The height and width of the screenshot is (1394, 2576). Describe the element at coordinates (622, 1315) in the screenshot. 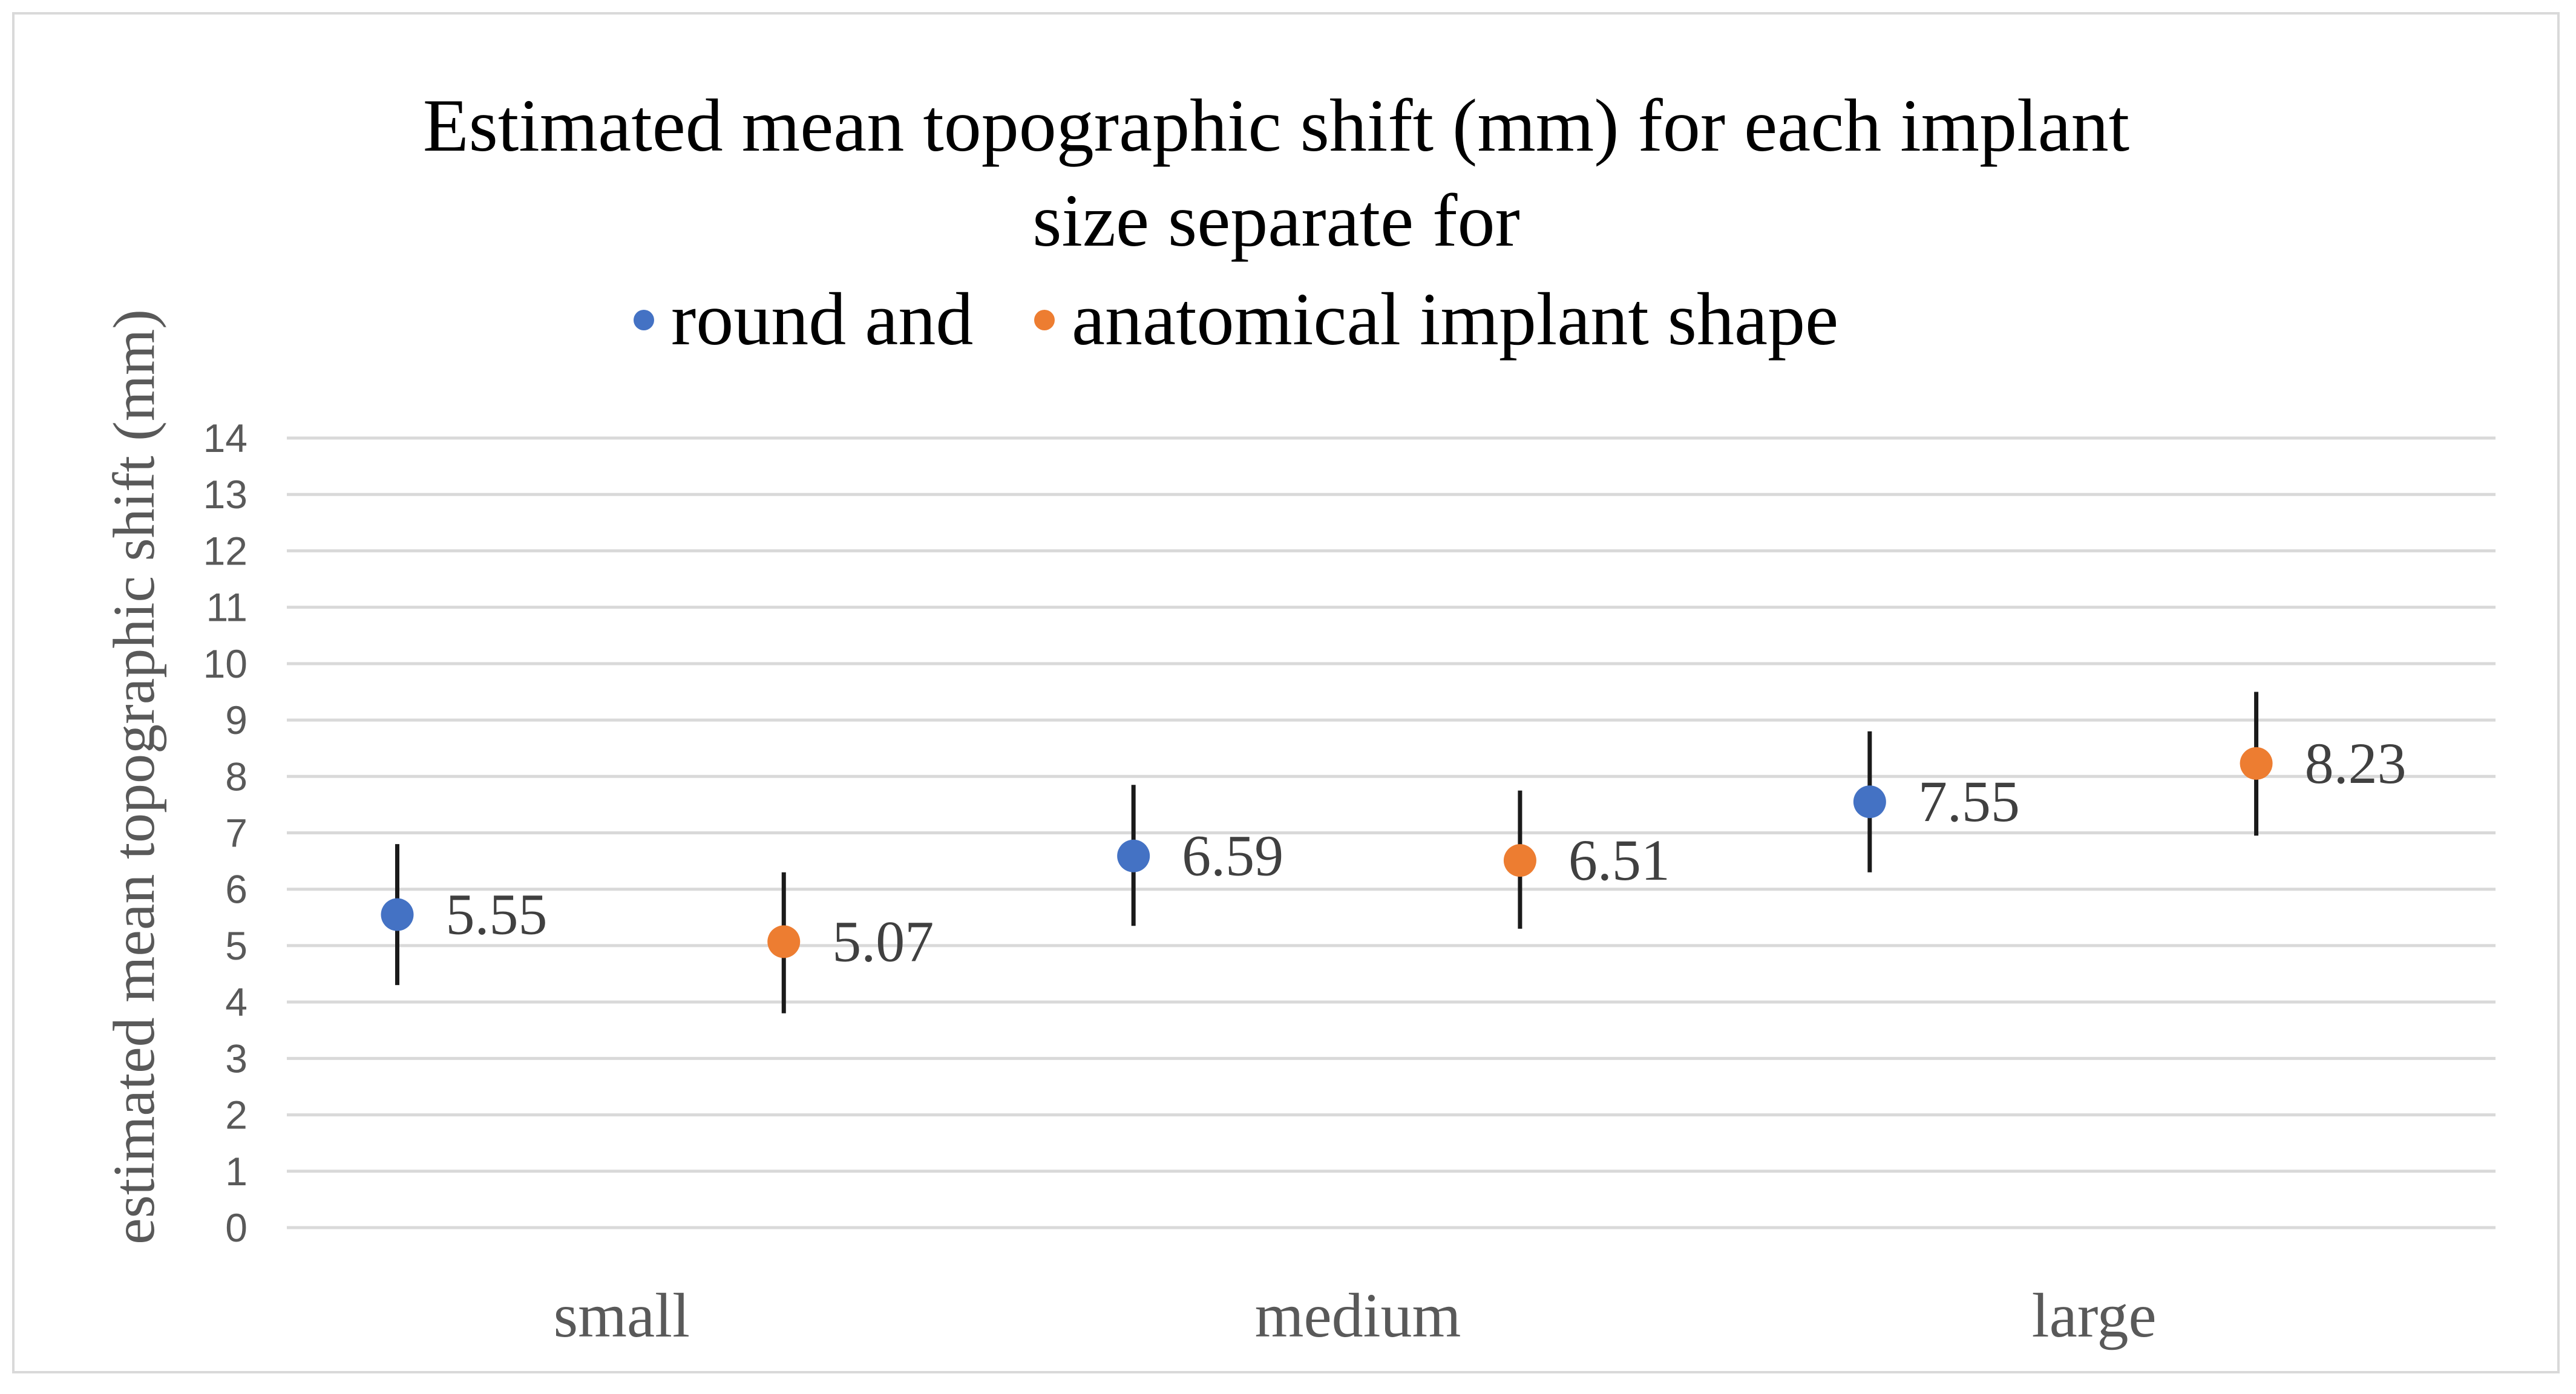

I see `x-category-small: small` at that location.